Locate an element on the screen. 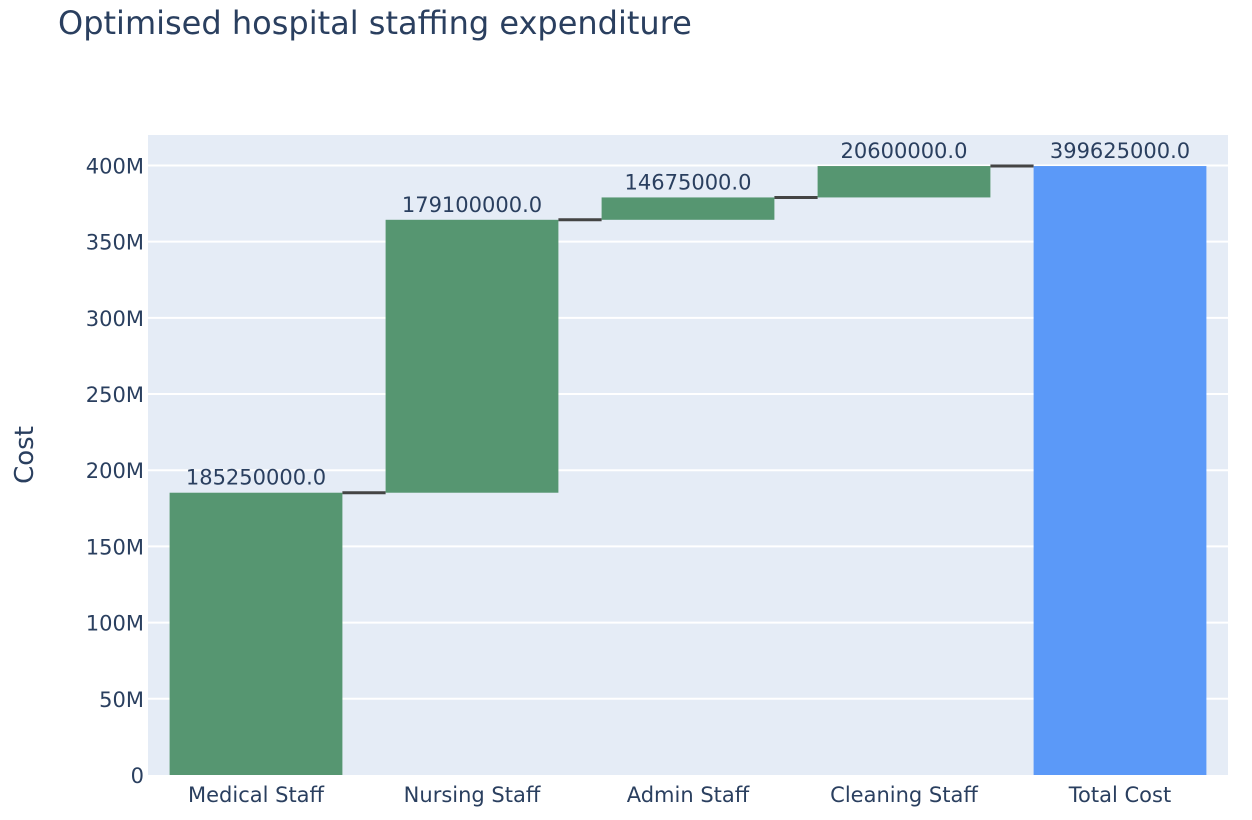  data-label: 20600000.0 is located at coordinates (904, 151).